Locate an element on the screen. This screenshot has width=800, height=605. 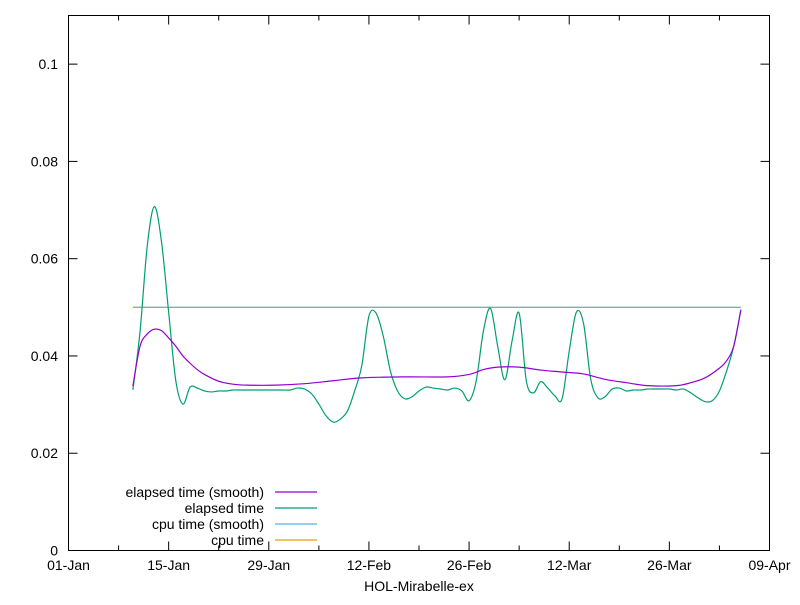
y-tick-label: 0.08 is located at coordinates (44, 161).